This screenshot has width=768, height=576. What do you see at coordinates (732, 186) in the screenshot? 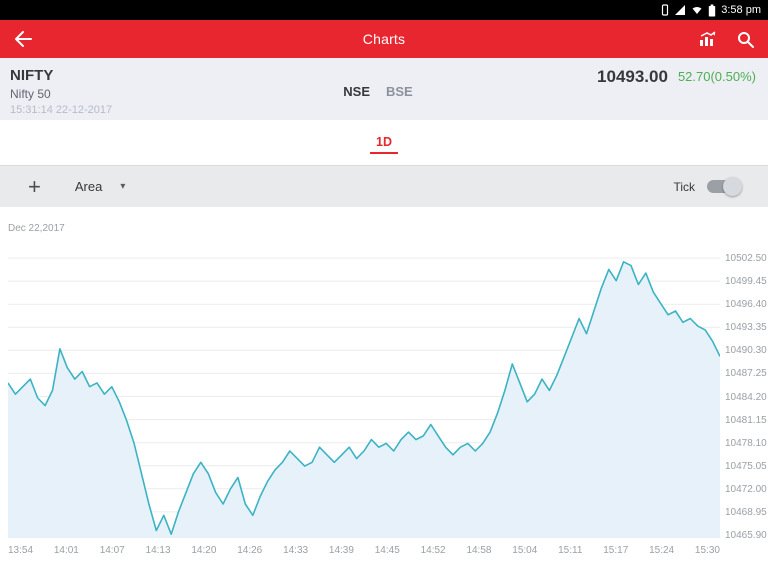
I see `toggle-thumb` at bounding box center [732, 186].